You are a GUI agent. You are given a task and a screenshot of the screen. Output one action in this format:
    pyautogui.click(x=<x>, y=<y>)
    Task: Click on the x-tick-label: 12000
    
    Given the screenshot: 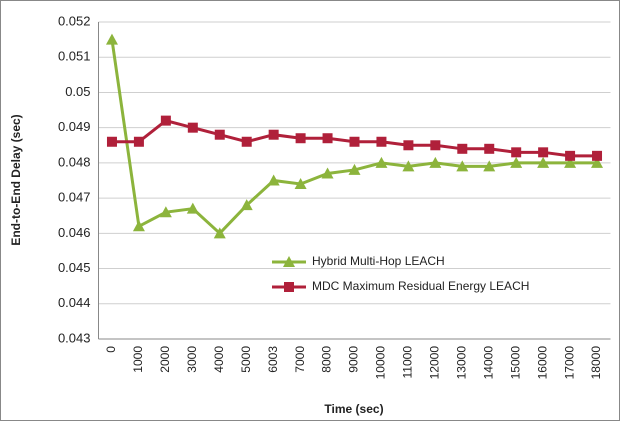 What is the action you would take?
    pyautogui.click(x=435, y=363)
    